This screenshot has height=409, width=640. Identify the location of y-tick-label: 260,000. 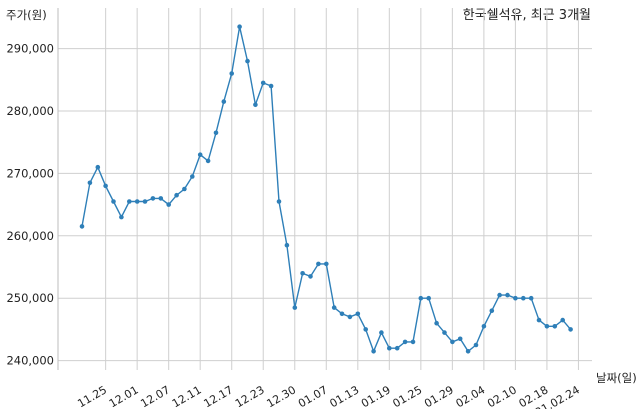
(30, 236).